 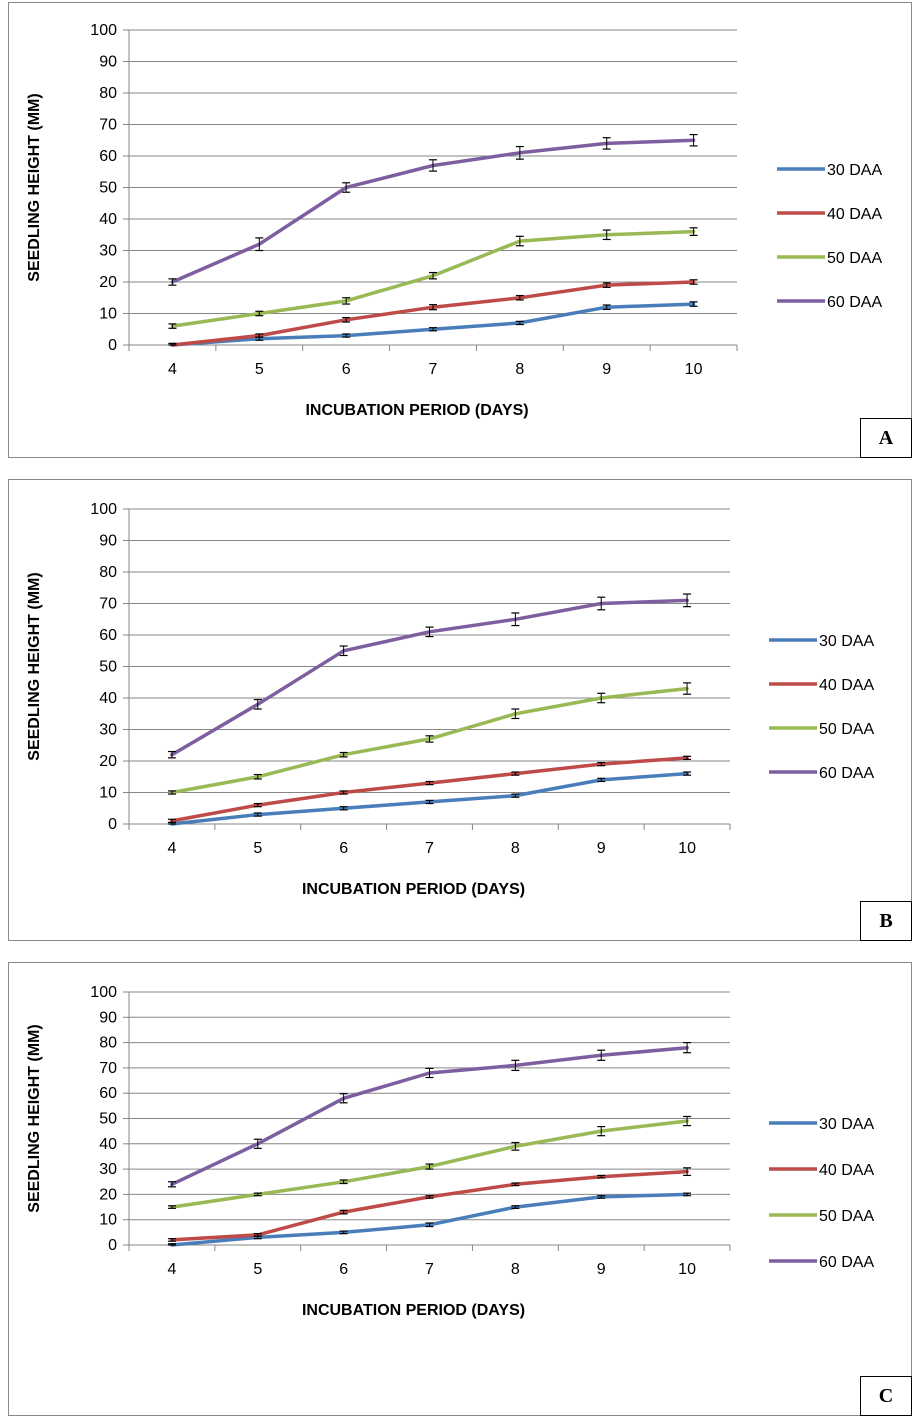 I want to click on panel-label-c: C, so click(x=886, y=1396).